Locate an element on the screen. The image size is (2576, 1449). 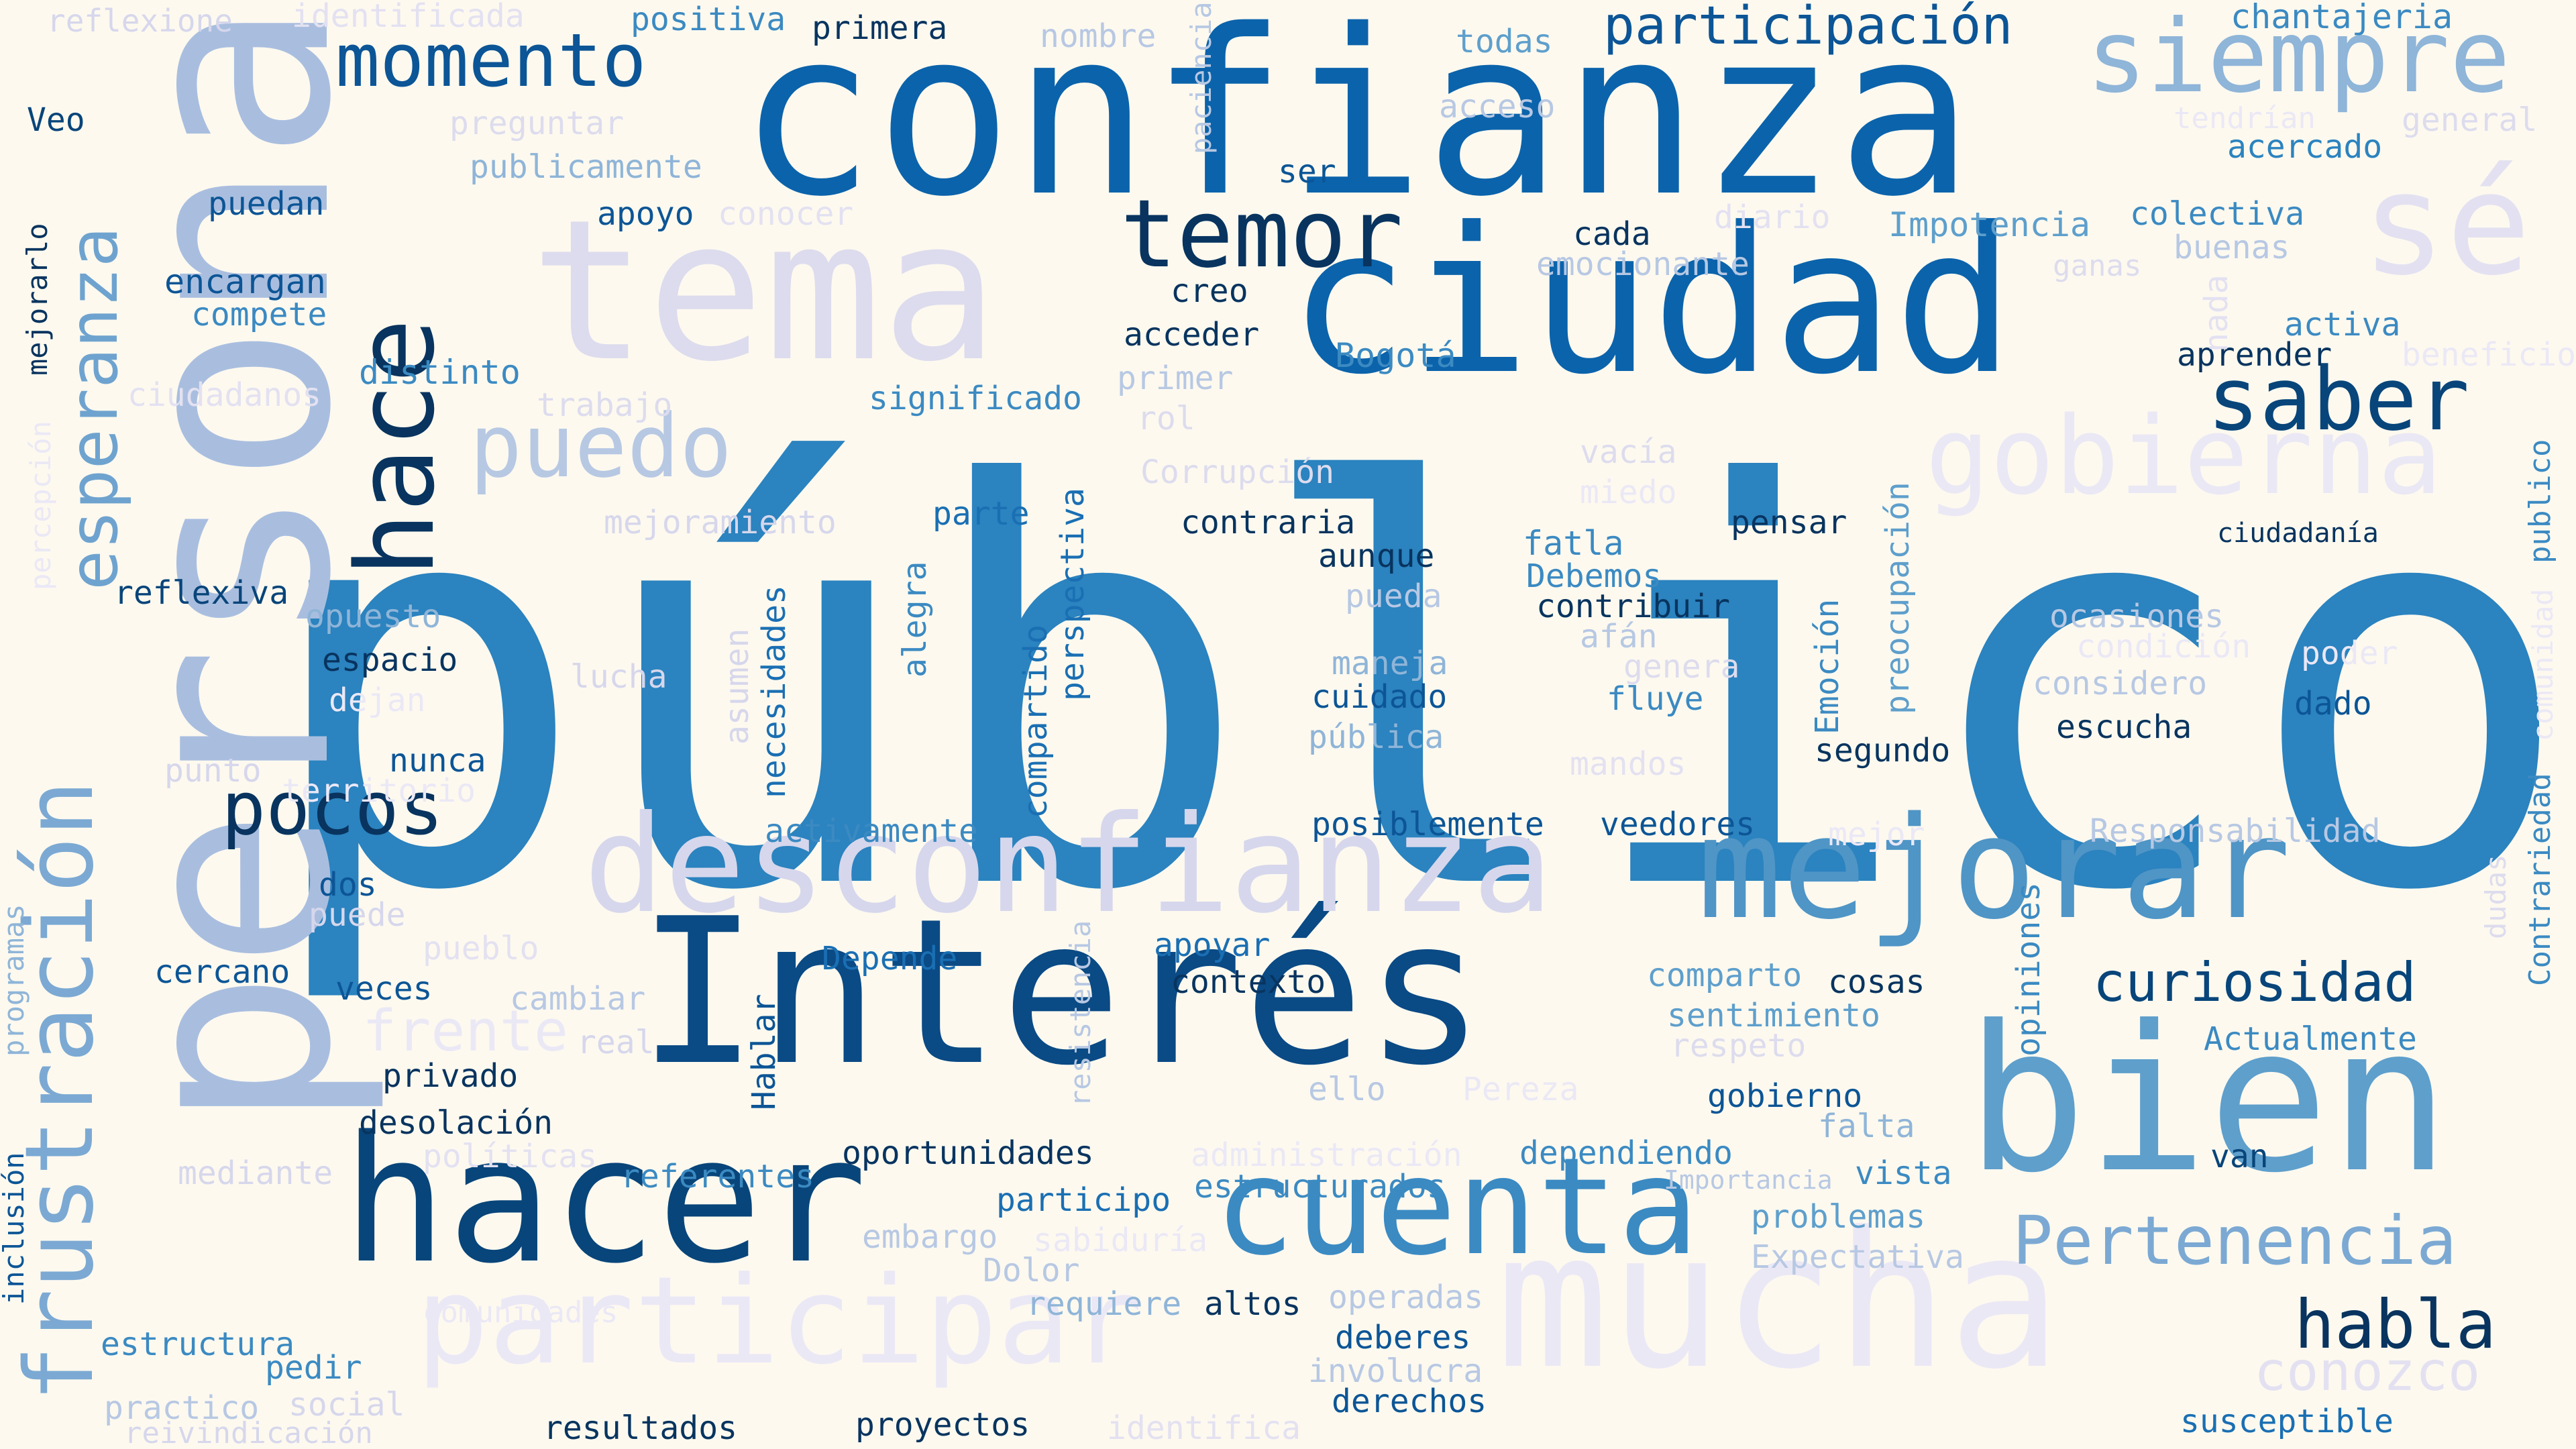
word-participar: participar is located at coordinates (779, 1321).